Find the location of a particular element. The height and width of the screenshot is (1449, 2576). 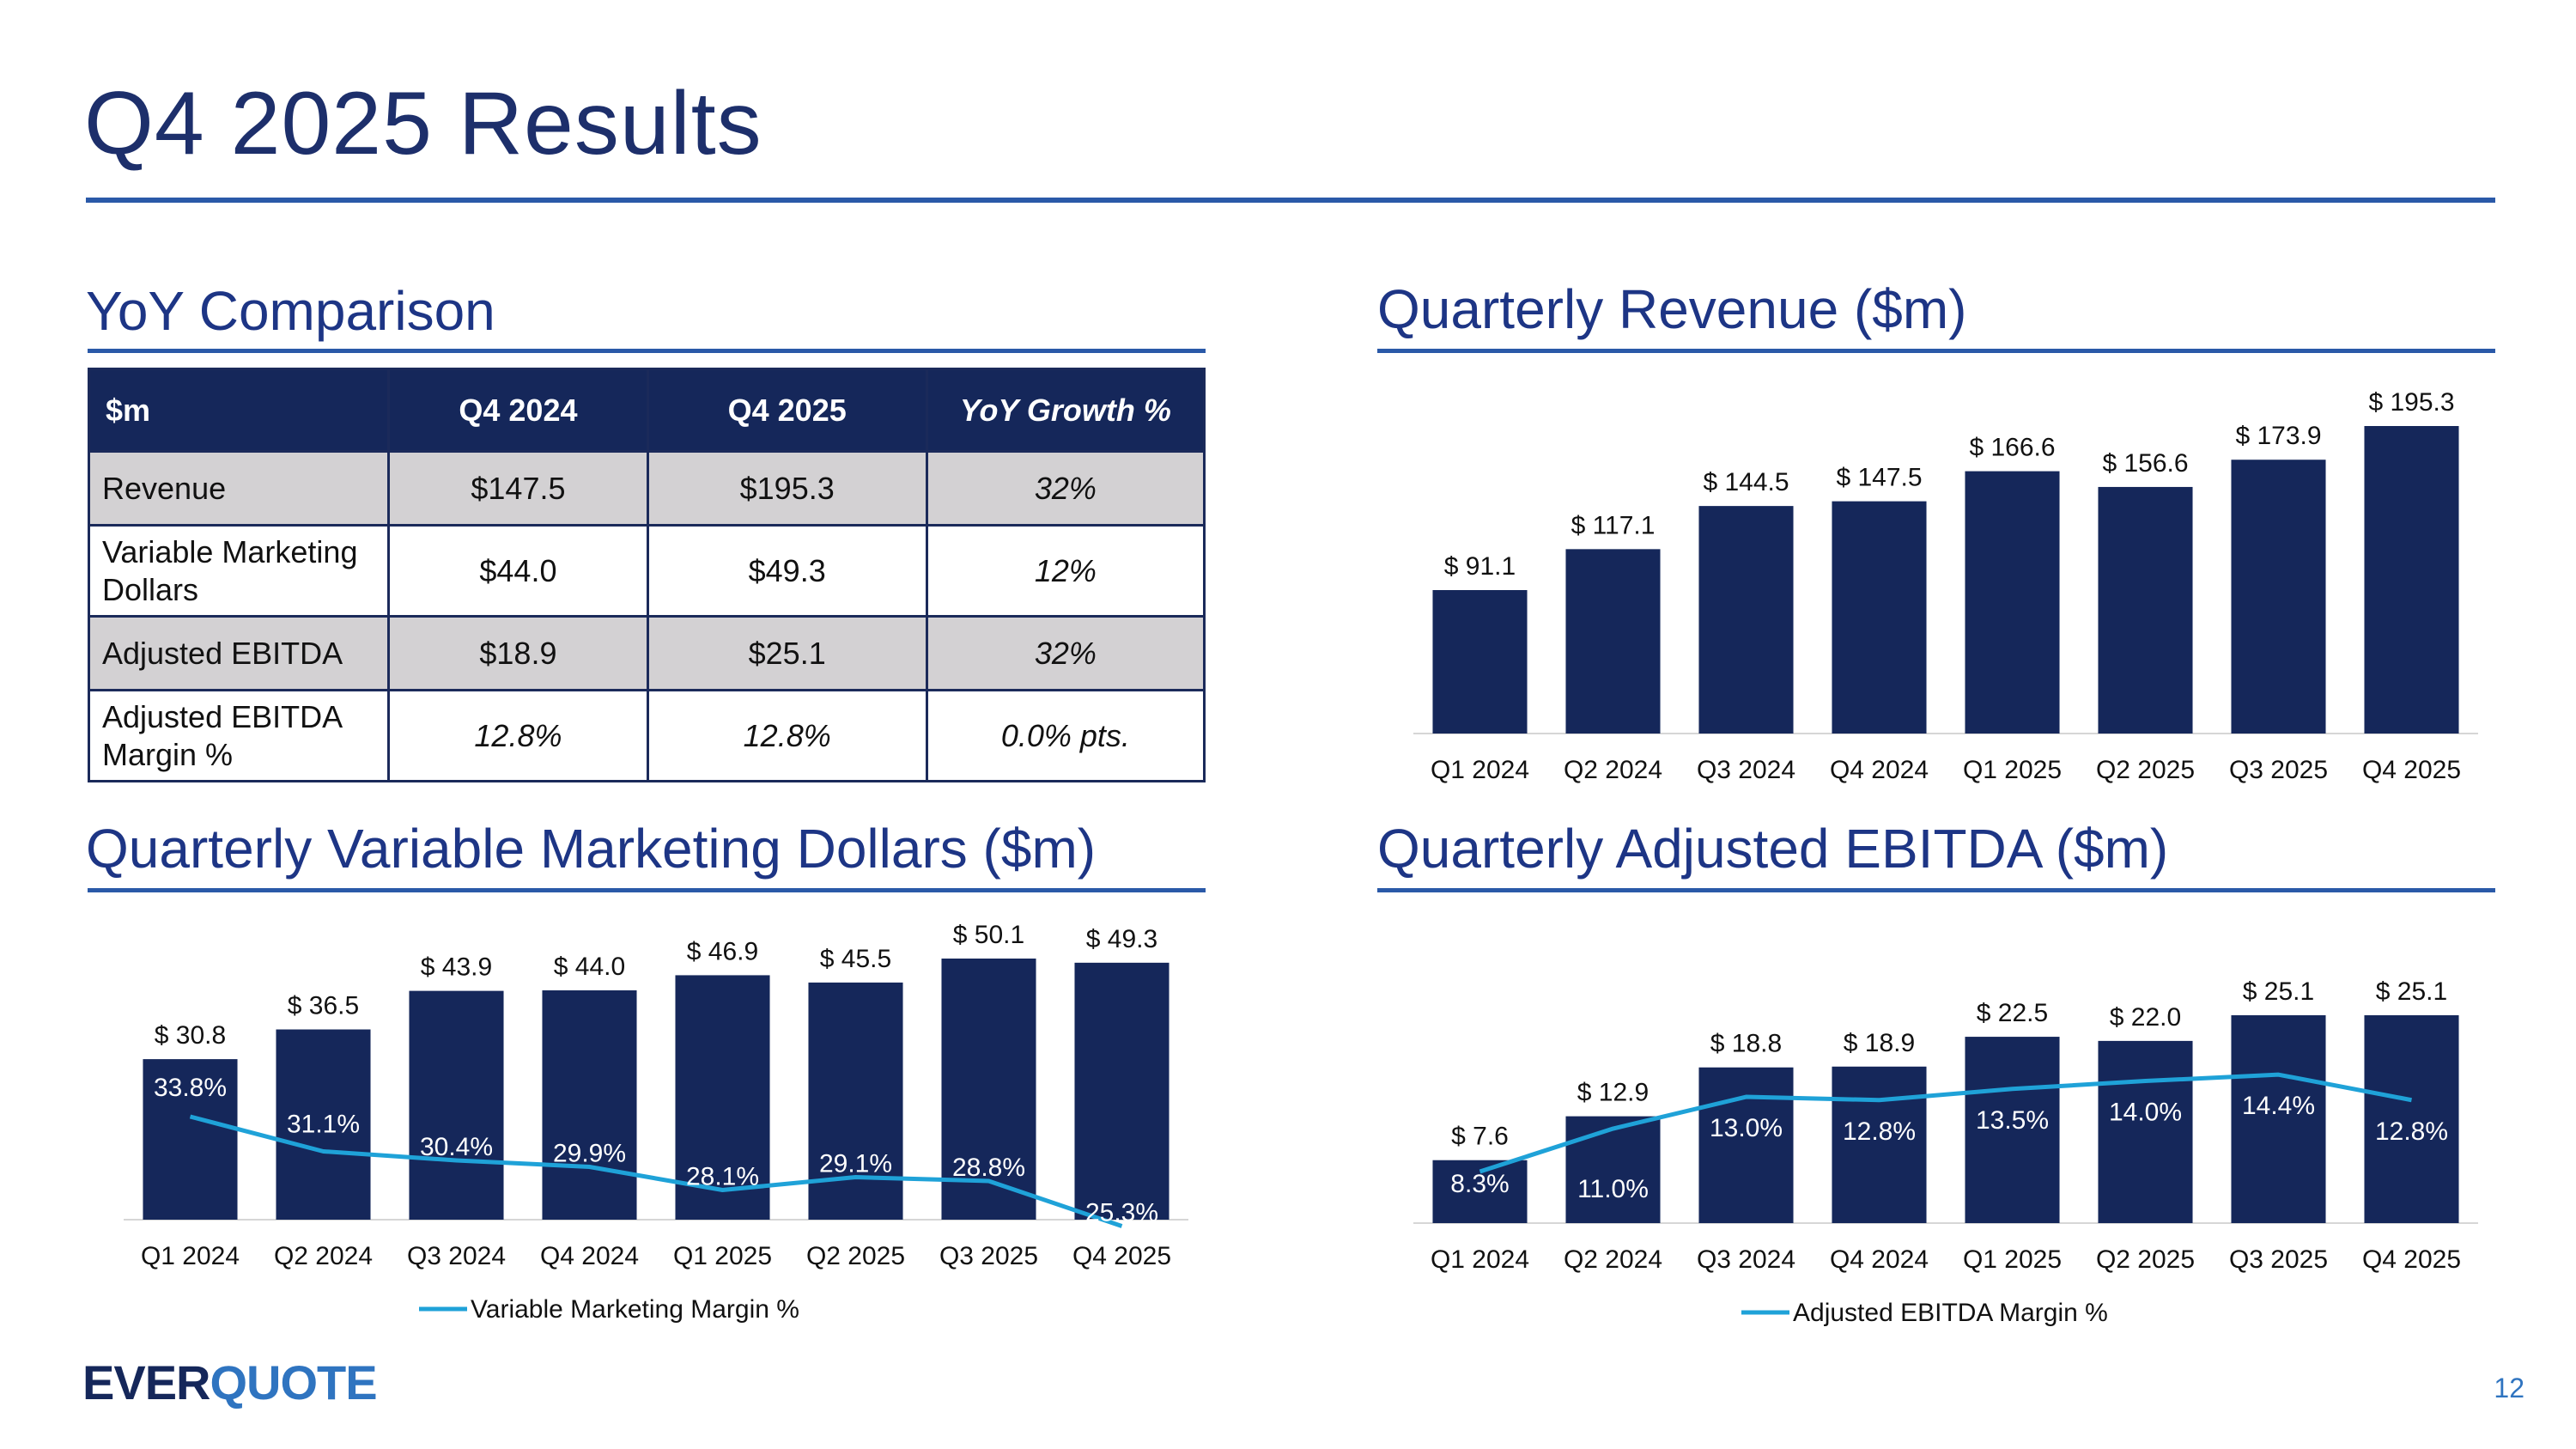

section-title-yoy: YoY Comparison is located at coordinates (291, 311).